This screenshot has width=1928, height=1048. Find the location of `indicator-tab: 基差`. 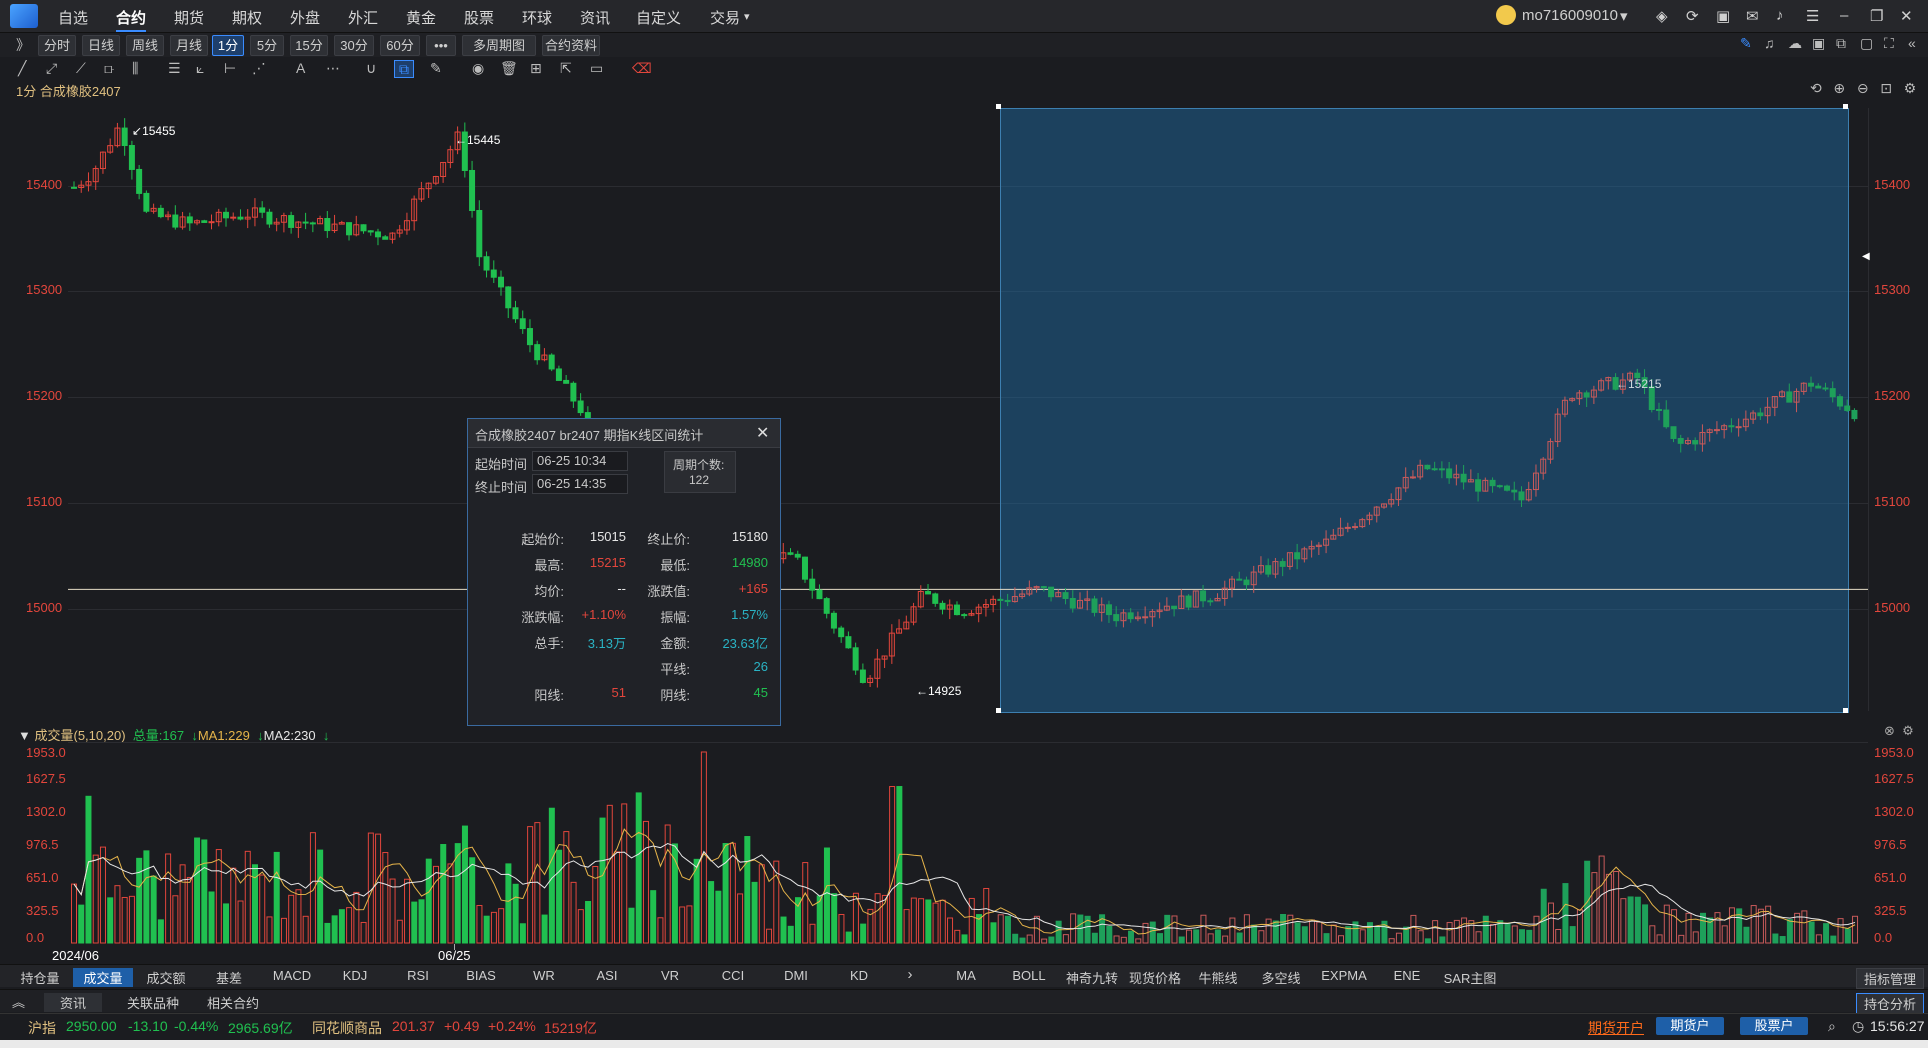

indicator-tab: 基差 is located at coordinates (228, 978).